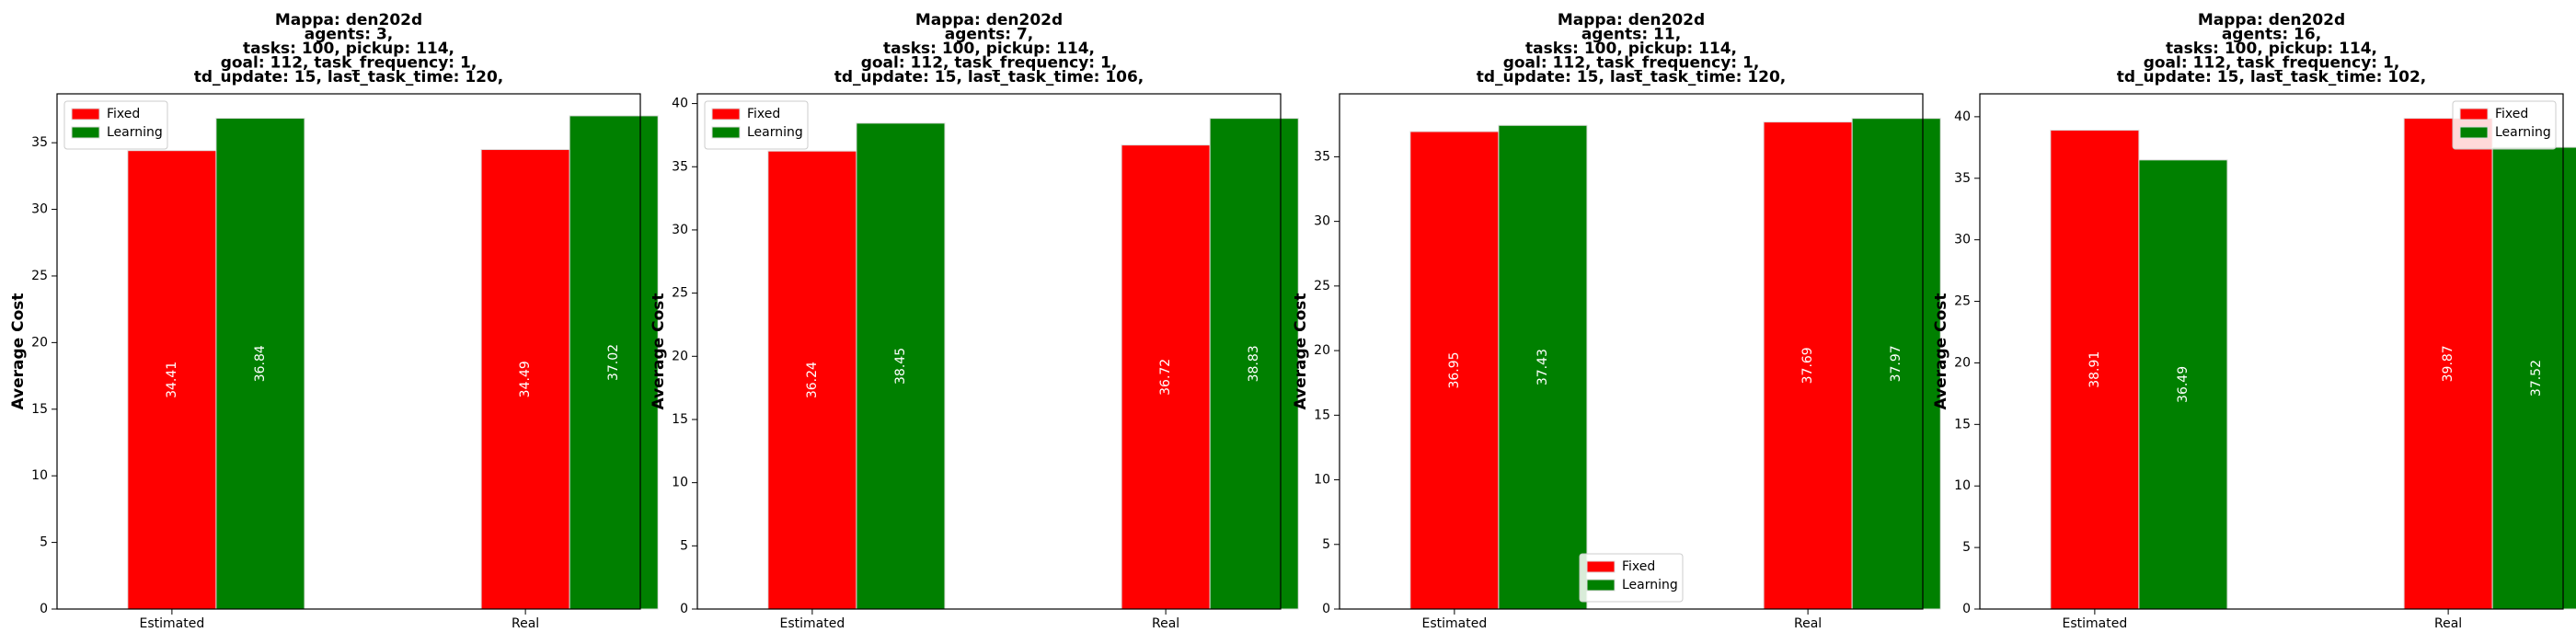 The image size is (2576, 644). What do you see at coordinates (1631, 35) in the screenshot?
I see `chart-title-line: agents: 11,` at bounding box center [1631, 35].